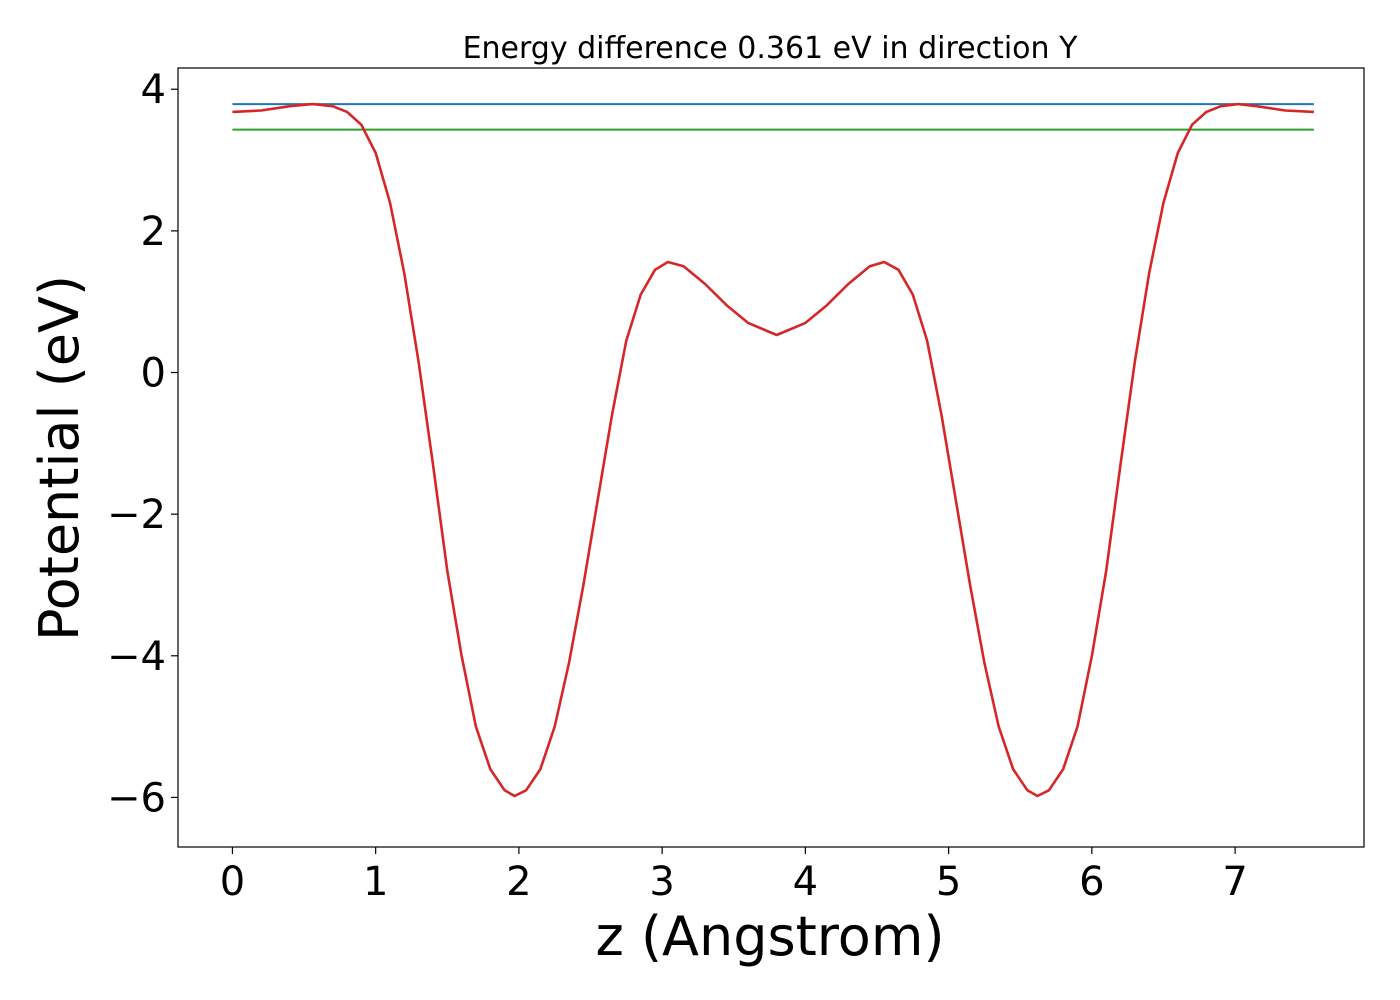  I want to click on x-tick-label: 4, so click(805, 882).